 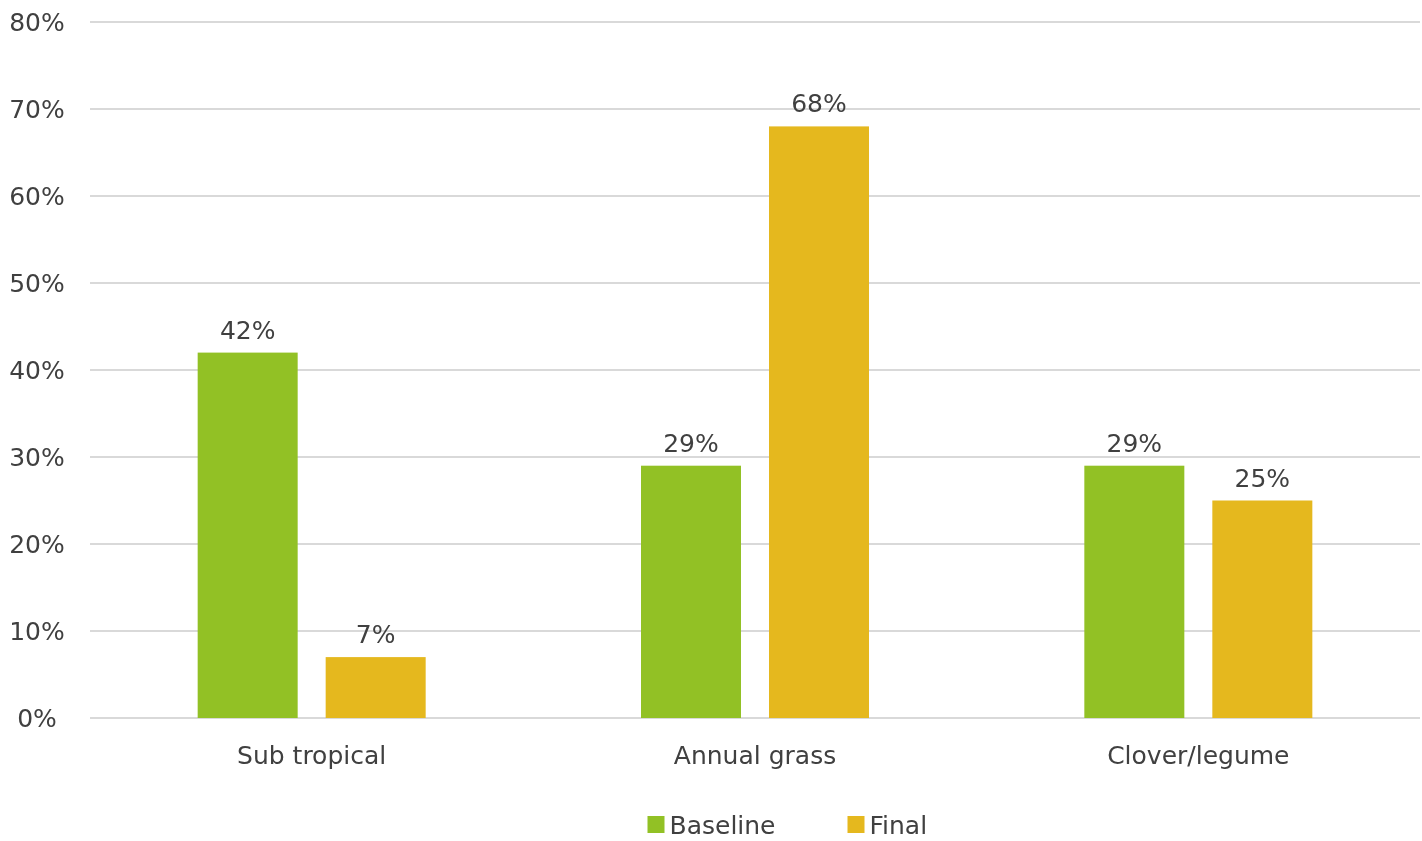 What do you see at coordinates (898, 825) in the screenshot?
I see `legend-label: Final` at bounding box center [898, 825].